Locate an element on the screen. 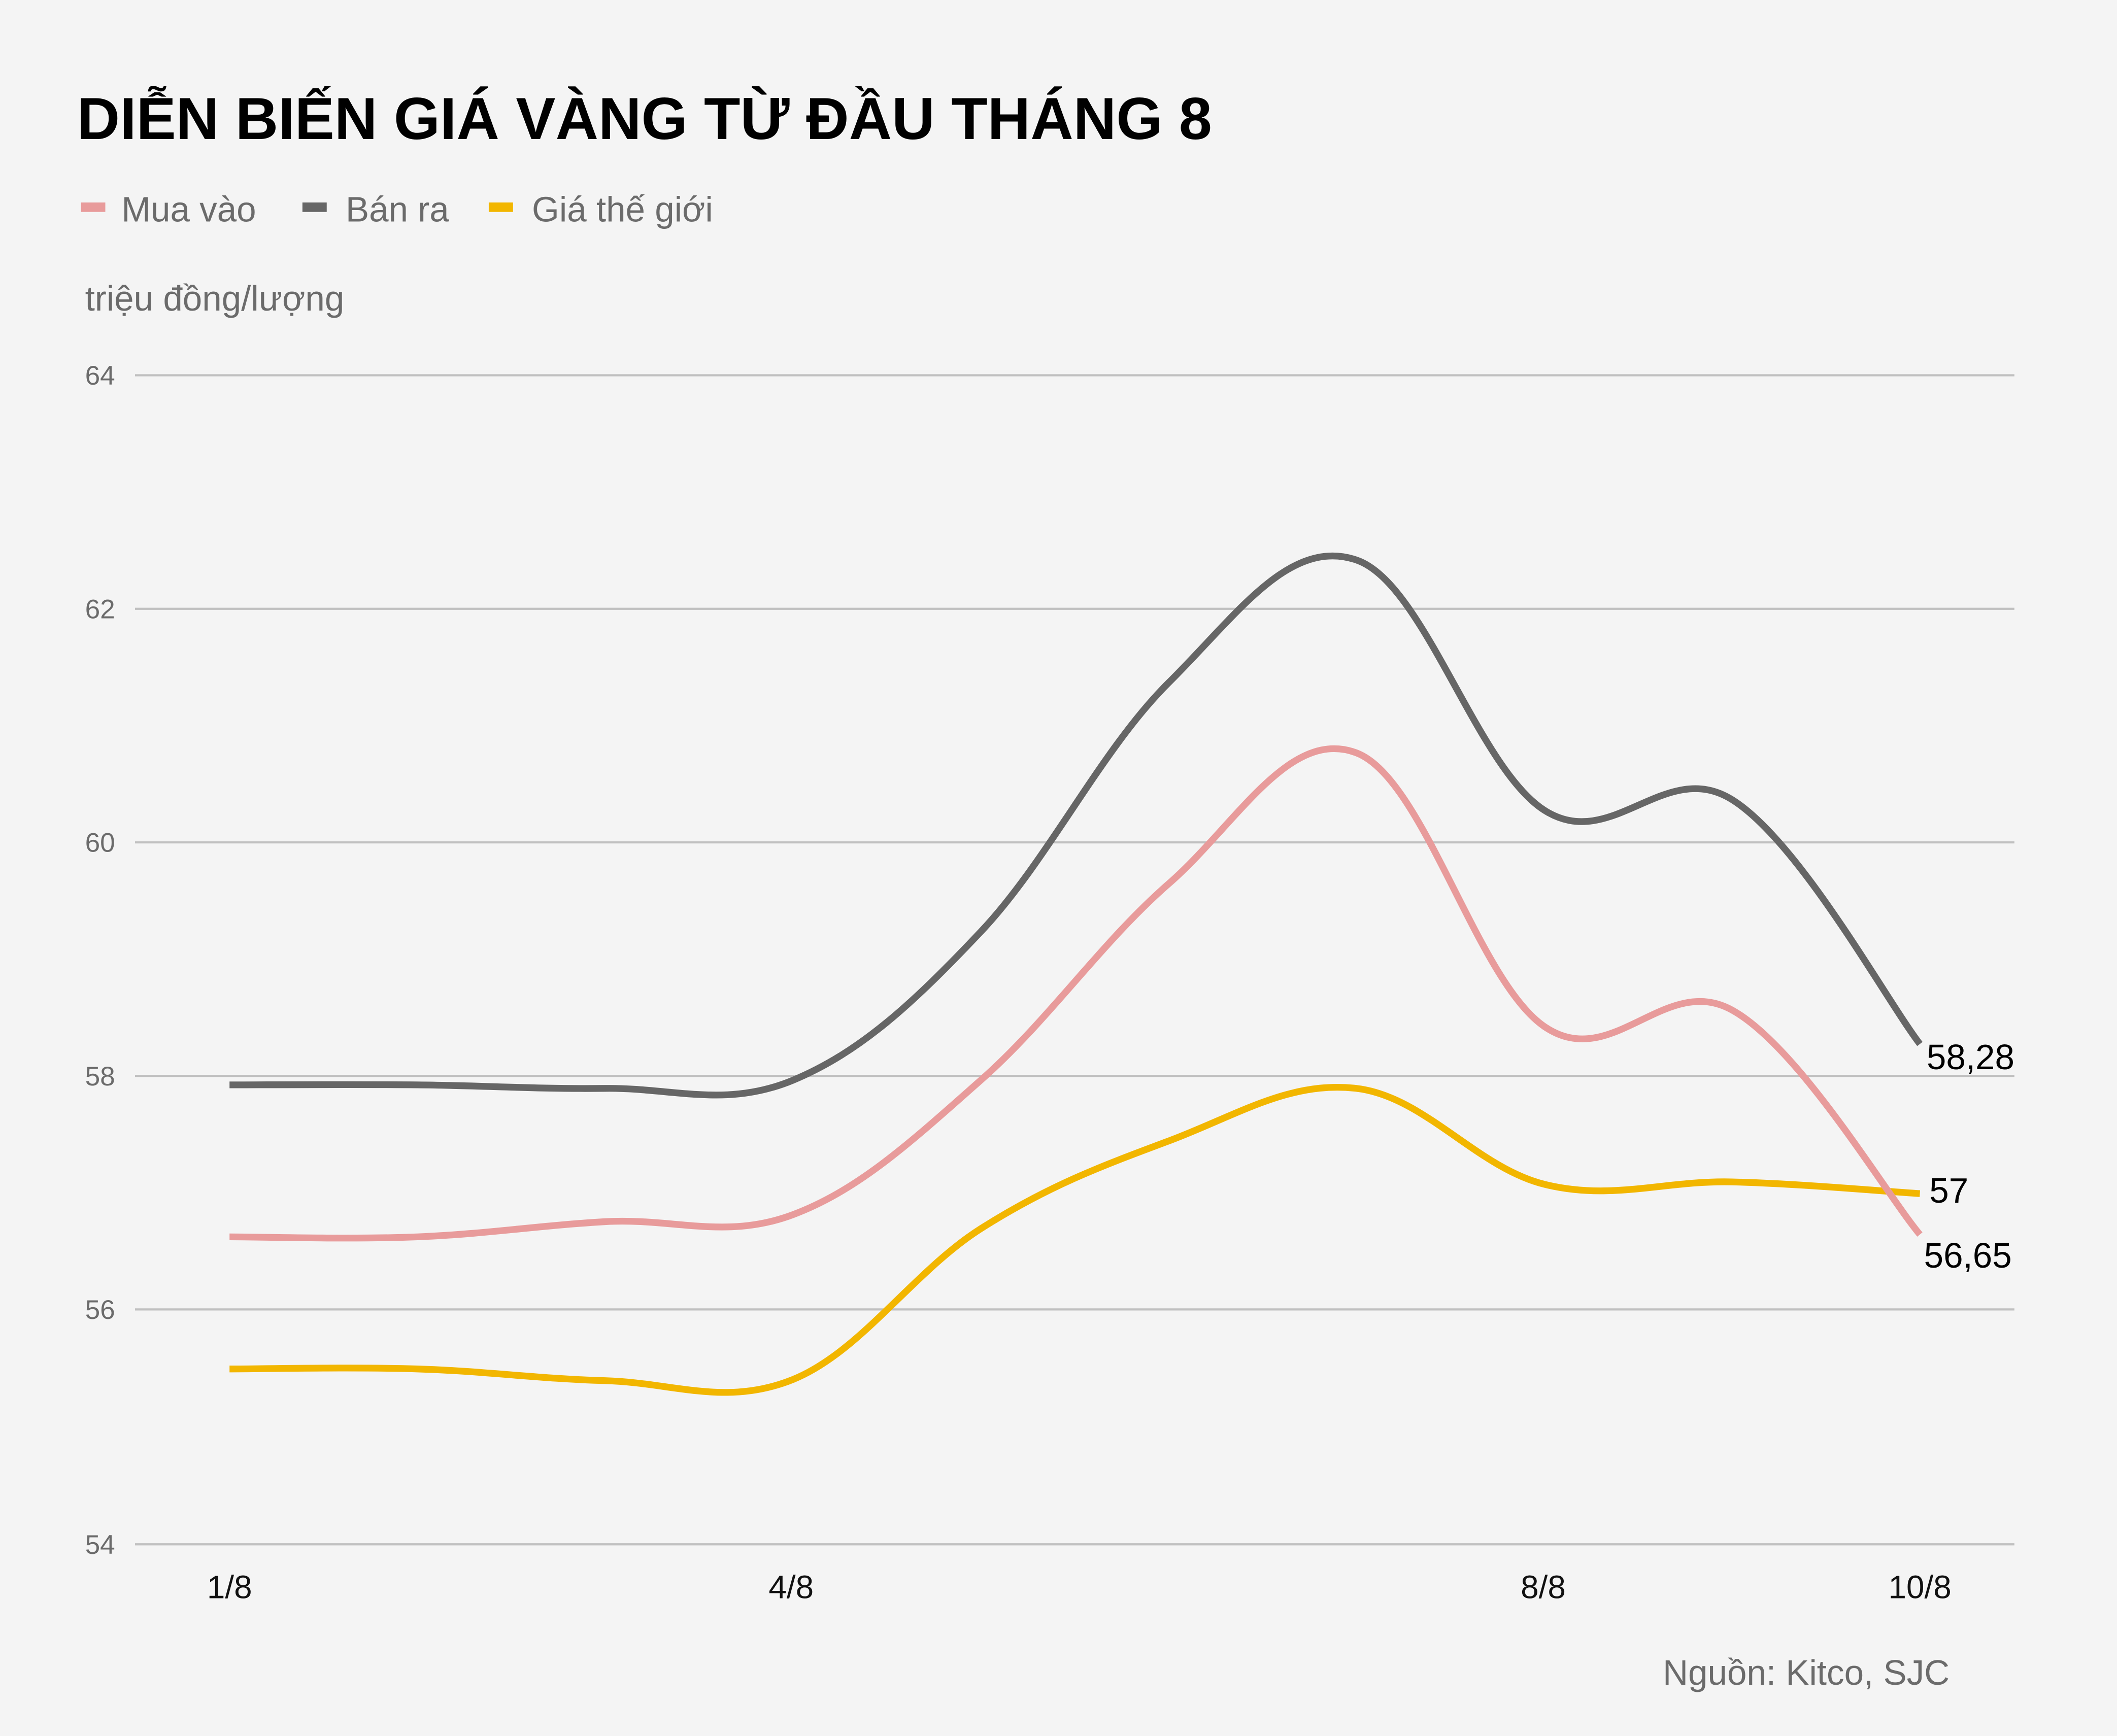 This screenshot has width=2117, height=1736. legend-label-mua-vao: Mua vào is located at coordinates (189, 209).